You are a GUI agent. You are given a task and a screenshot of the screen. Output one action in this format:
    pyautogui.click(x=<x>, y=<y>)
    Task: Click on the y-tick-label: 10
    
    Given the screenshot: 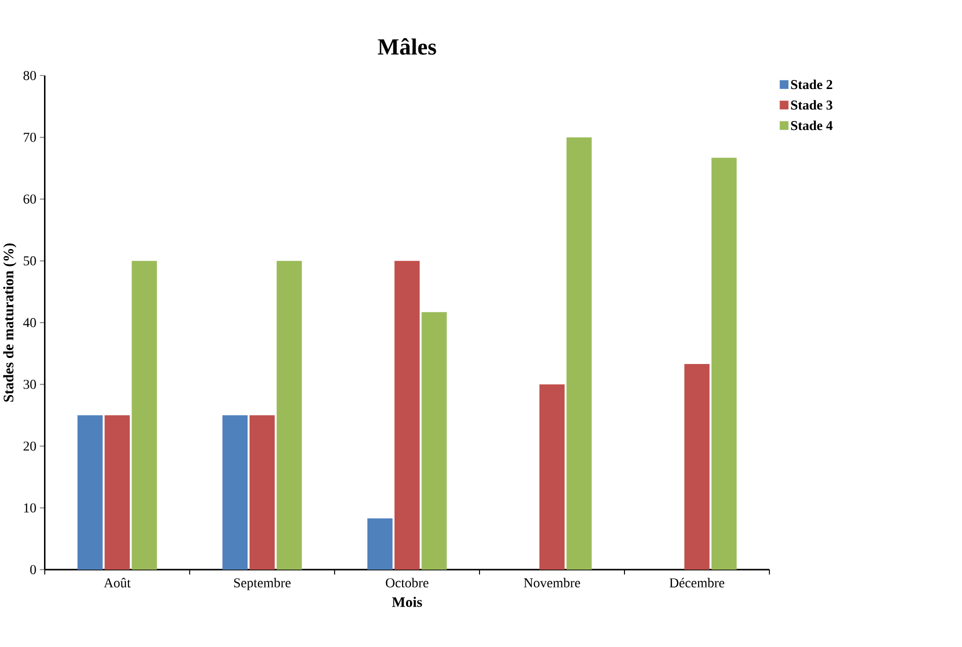 What is the action you would take?
    pyautogui.click(x=30, y=507)
    